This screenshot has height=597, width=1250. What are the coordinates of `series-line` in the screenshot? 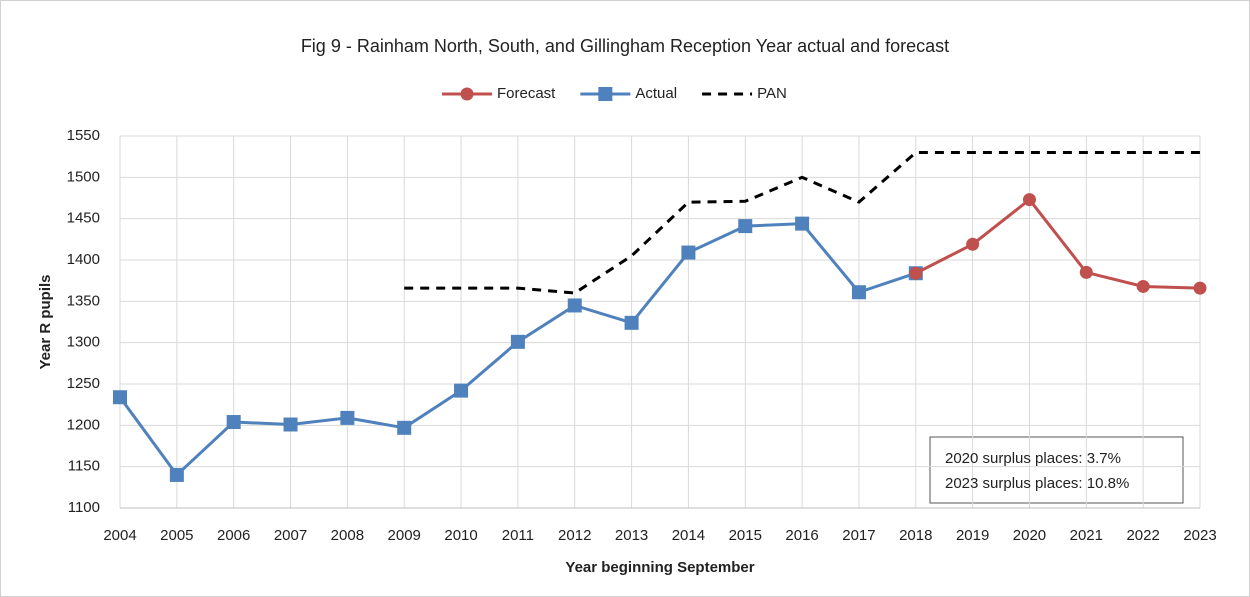 It's located at (1058, 243).